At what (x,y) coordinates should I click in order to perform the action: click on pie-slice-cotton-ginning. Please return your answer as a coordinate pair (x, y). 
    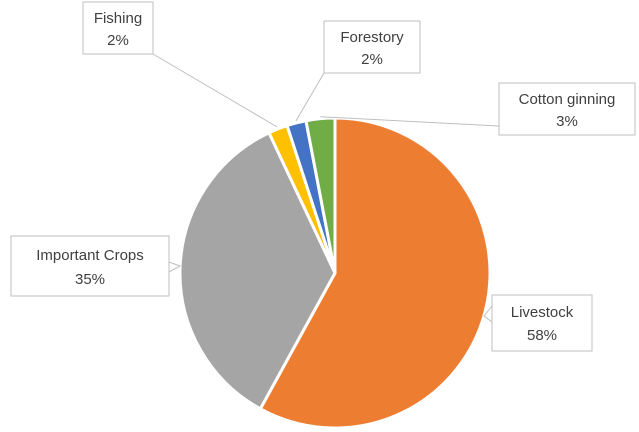
    Looking at the image, I should click on (320, 195).